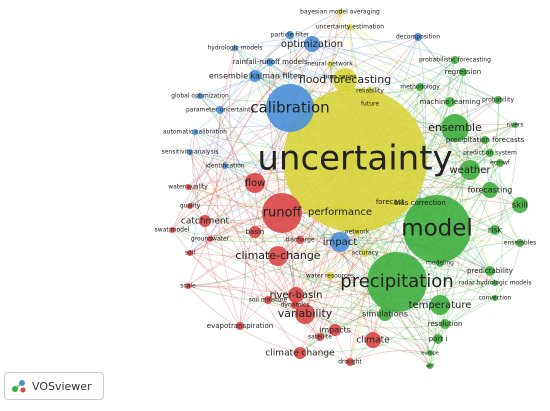 The height and width of the screenshot is (411, 550). I want to click on node-label: probability, so click(498, 100).